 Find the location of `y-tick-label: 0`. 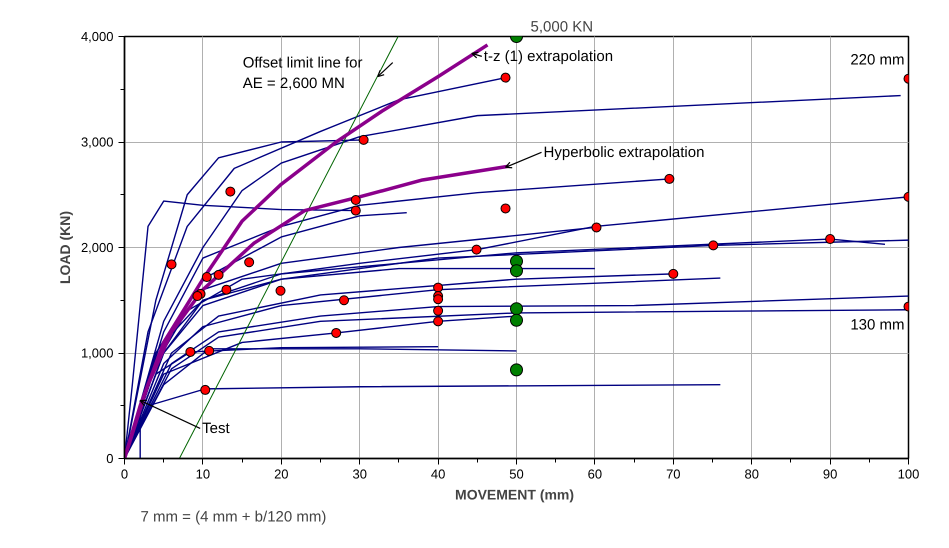

y-tick-label: 0 is located at coordinates (110, 458).